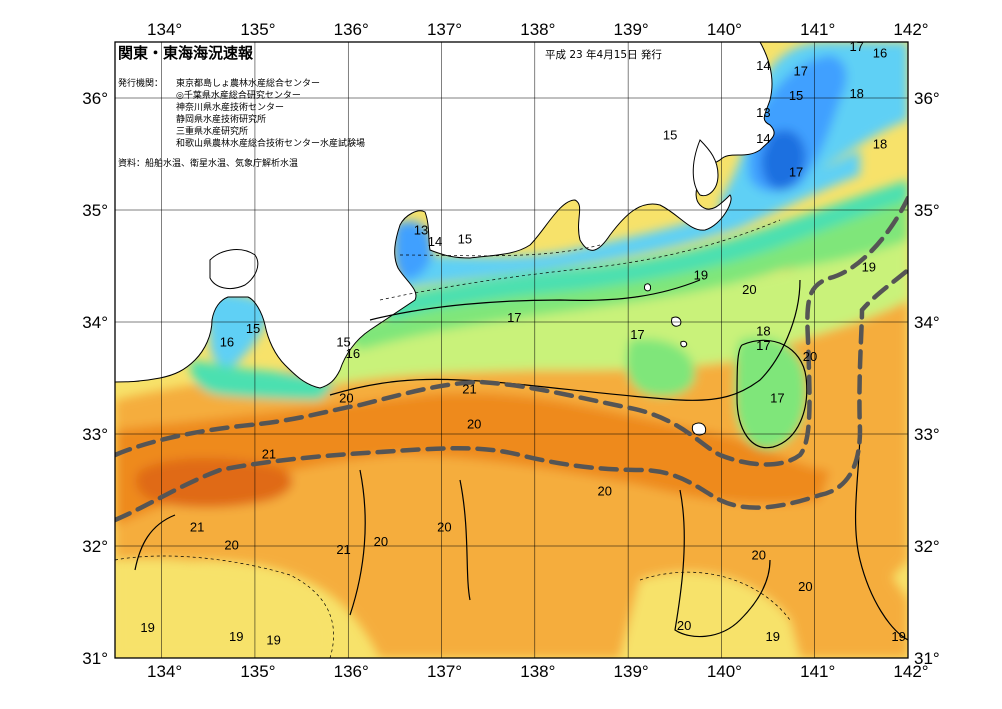  I want to click on longitude-label: 136°, so click(351, 29).